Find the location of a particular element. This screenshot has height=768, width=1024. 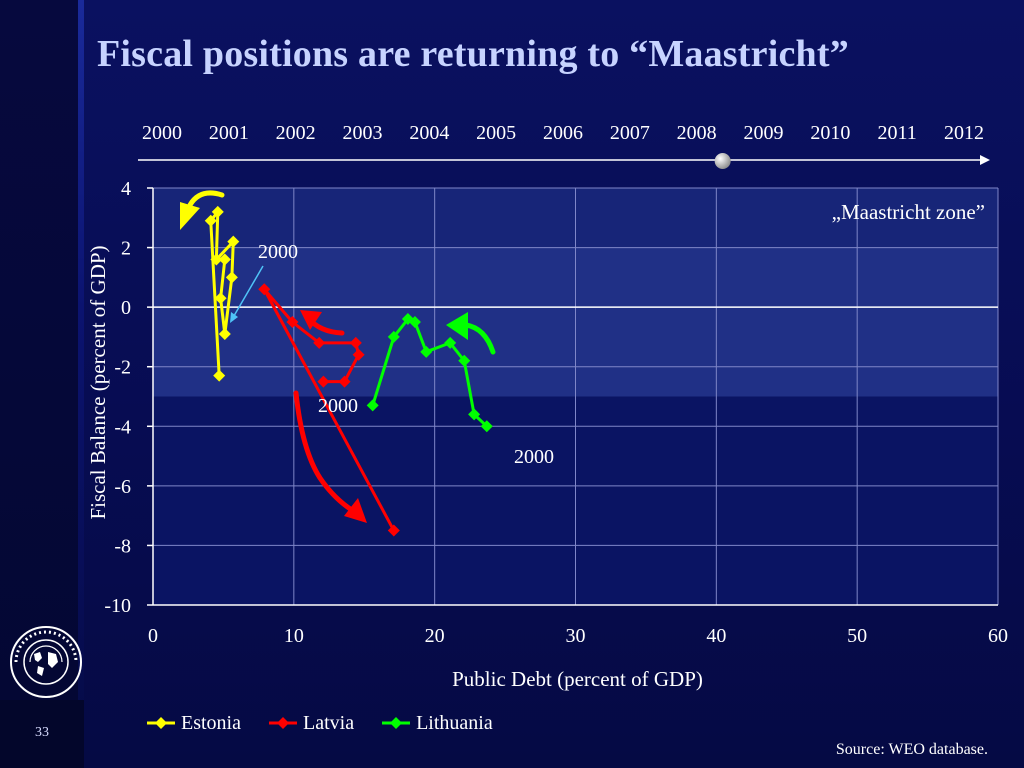

y-tick-label: -6 is located at coordinates (122, 487).